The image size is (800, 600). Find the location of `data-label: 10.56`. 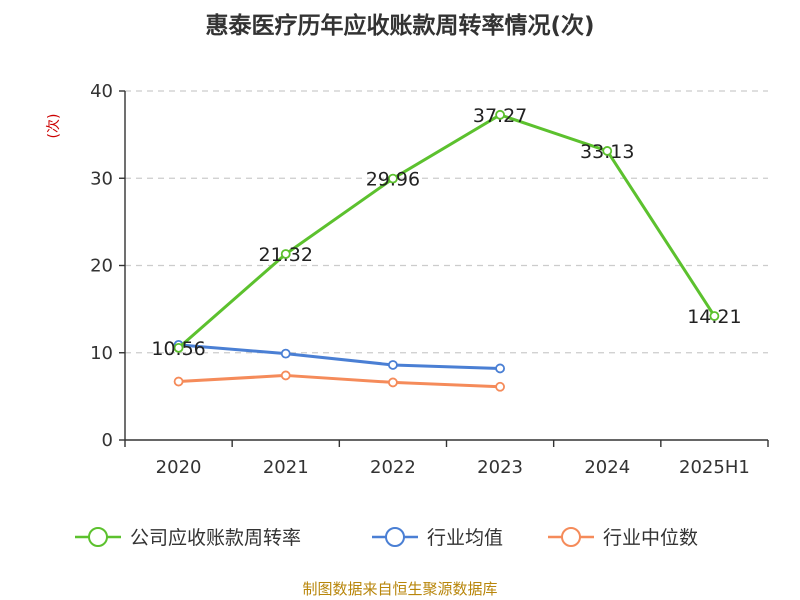

data-label: 10.56 is located at coordinates (178, 349).